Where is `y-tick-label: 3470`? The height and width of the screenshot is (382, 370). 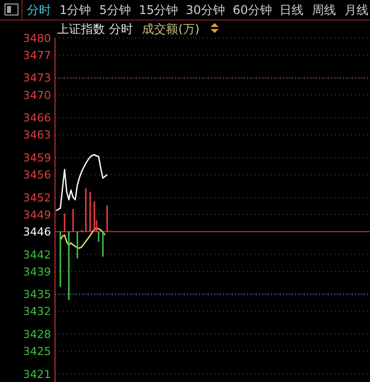 y-tick-label: 3470 is located at coordinates (37, 95).